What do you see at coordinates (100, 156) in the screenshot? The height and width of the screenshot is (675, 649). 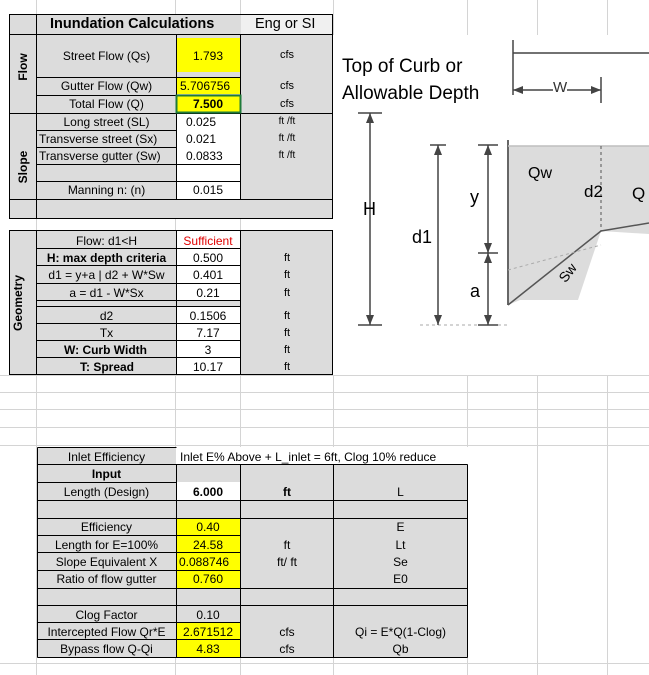 I see `transverse-gutter-label: Transverse gutter (Sw)` at bounding box center [100, 156].